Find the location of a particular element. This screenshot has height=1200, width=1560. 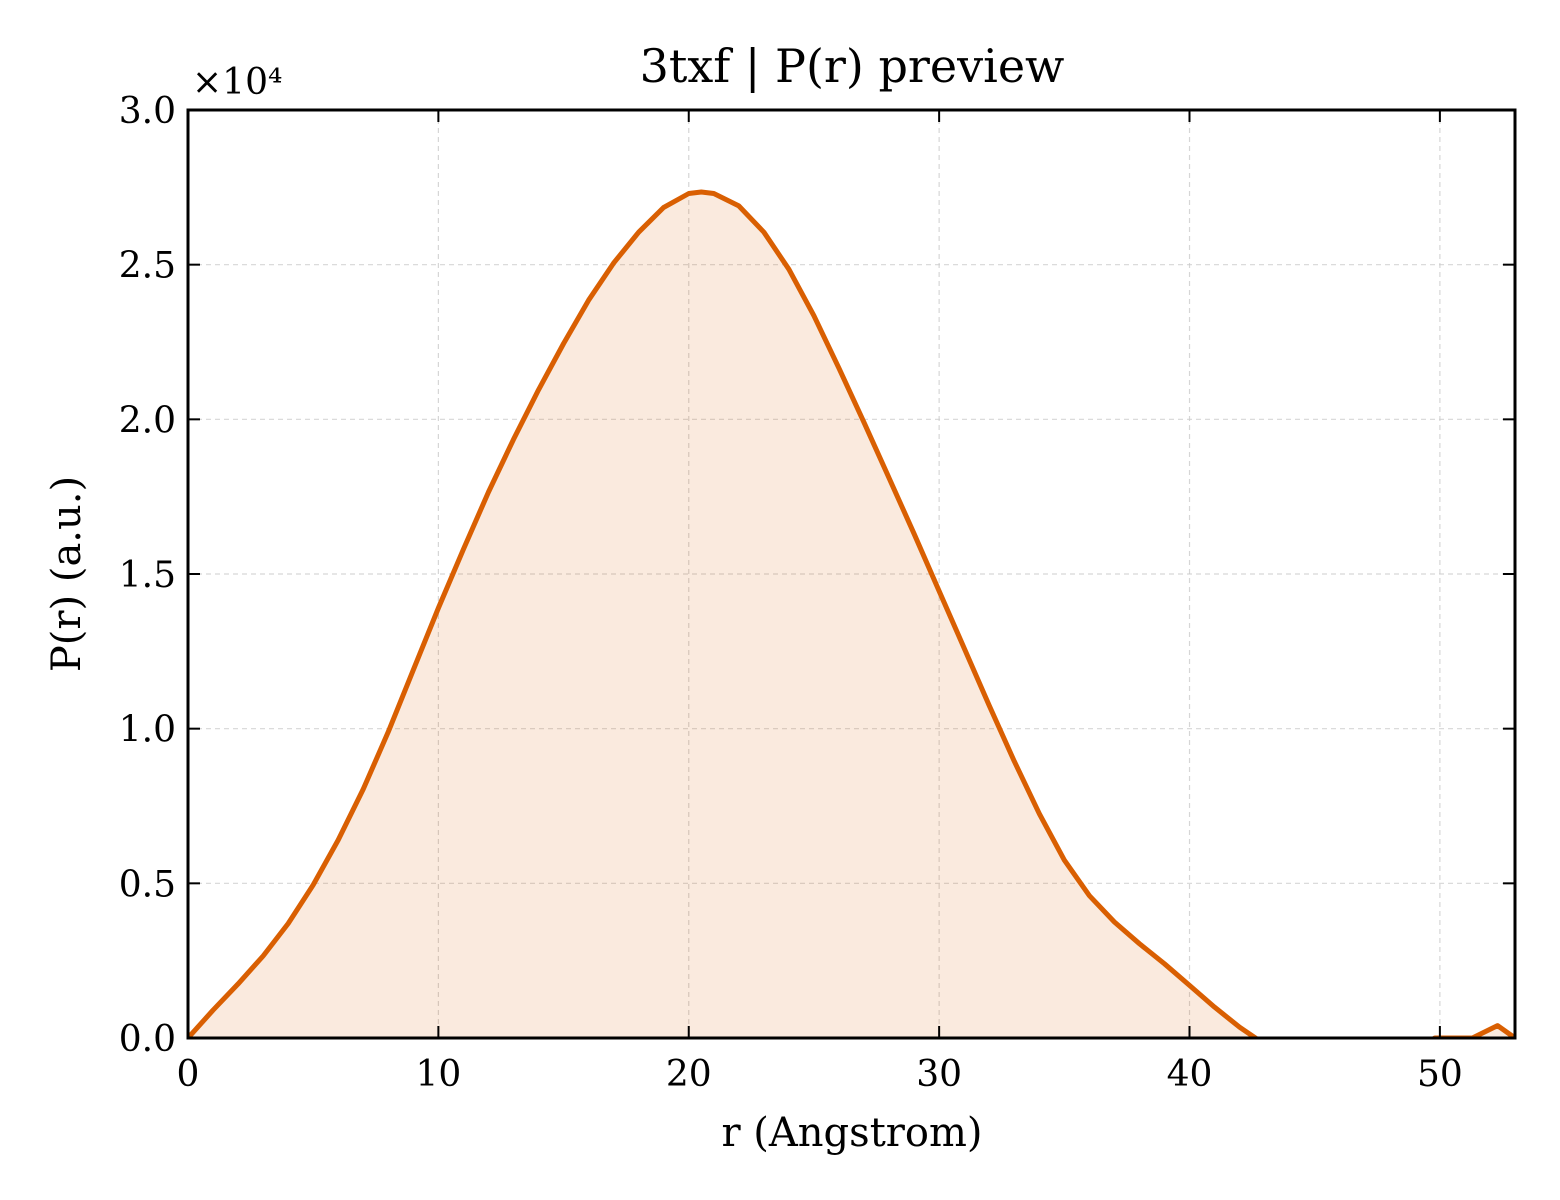

y-tick-label: 0.5 is located at coordinates (147, 884).